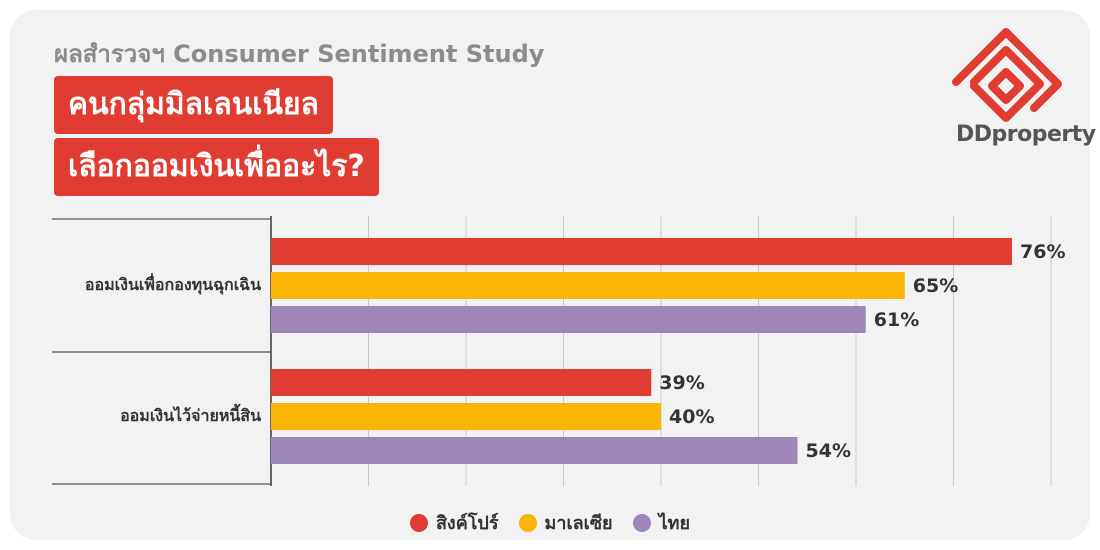 This screenshot has height=550, width=1100. What do you see at coordinates (681, 383) in the screenshot?
I see `data-label: 39%` at bounding box center [681, 383].